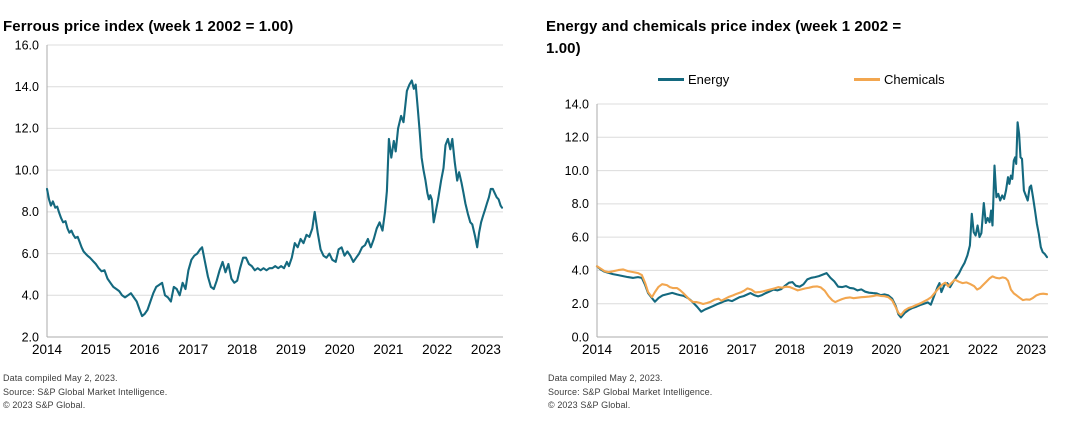 The height and width of the screenshot is (422, 1085). What do you see at coordinates (671, 79) in the screenshot?
I see `energy-line-swatch` at bounding box center [671, 79].